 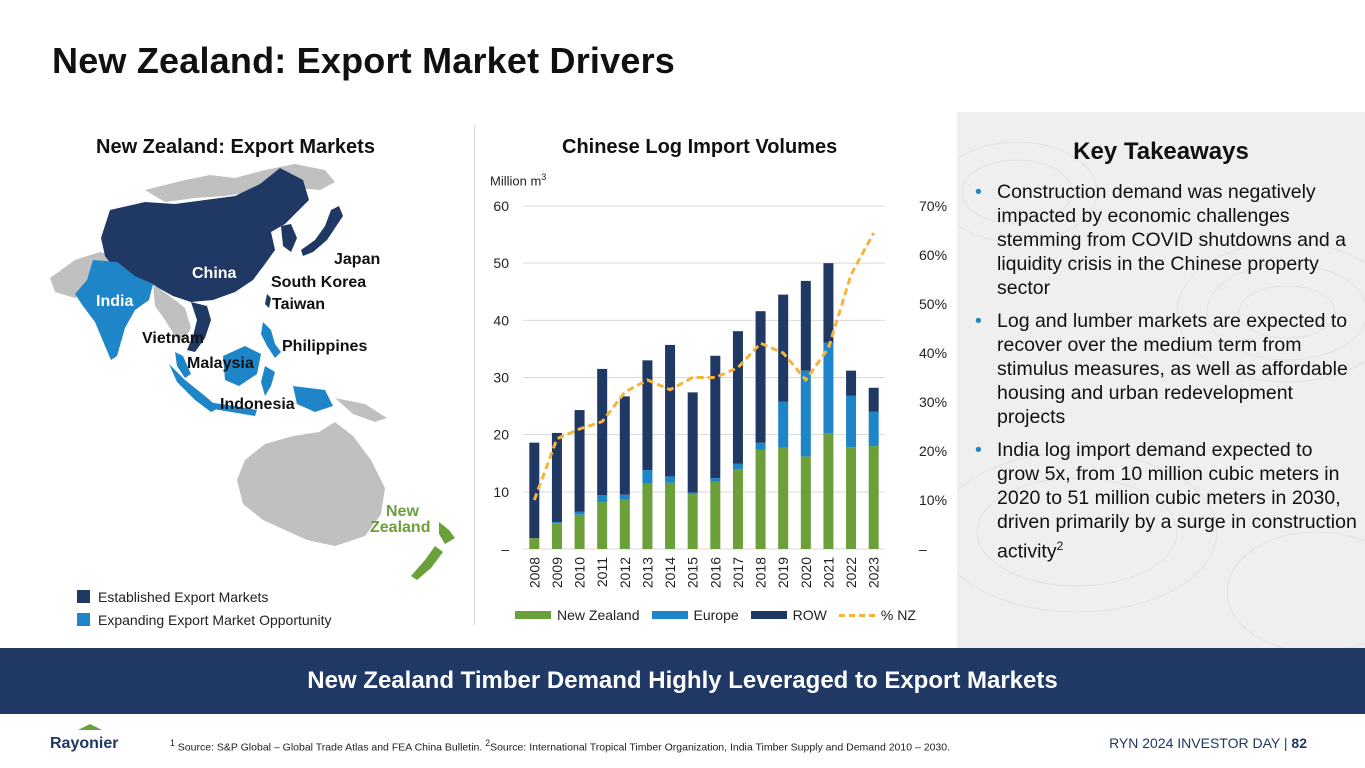 I want to click on bar-europe-2016, so click(x=715, y=480).